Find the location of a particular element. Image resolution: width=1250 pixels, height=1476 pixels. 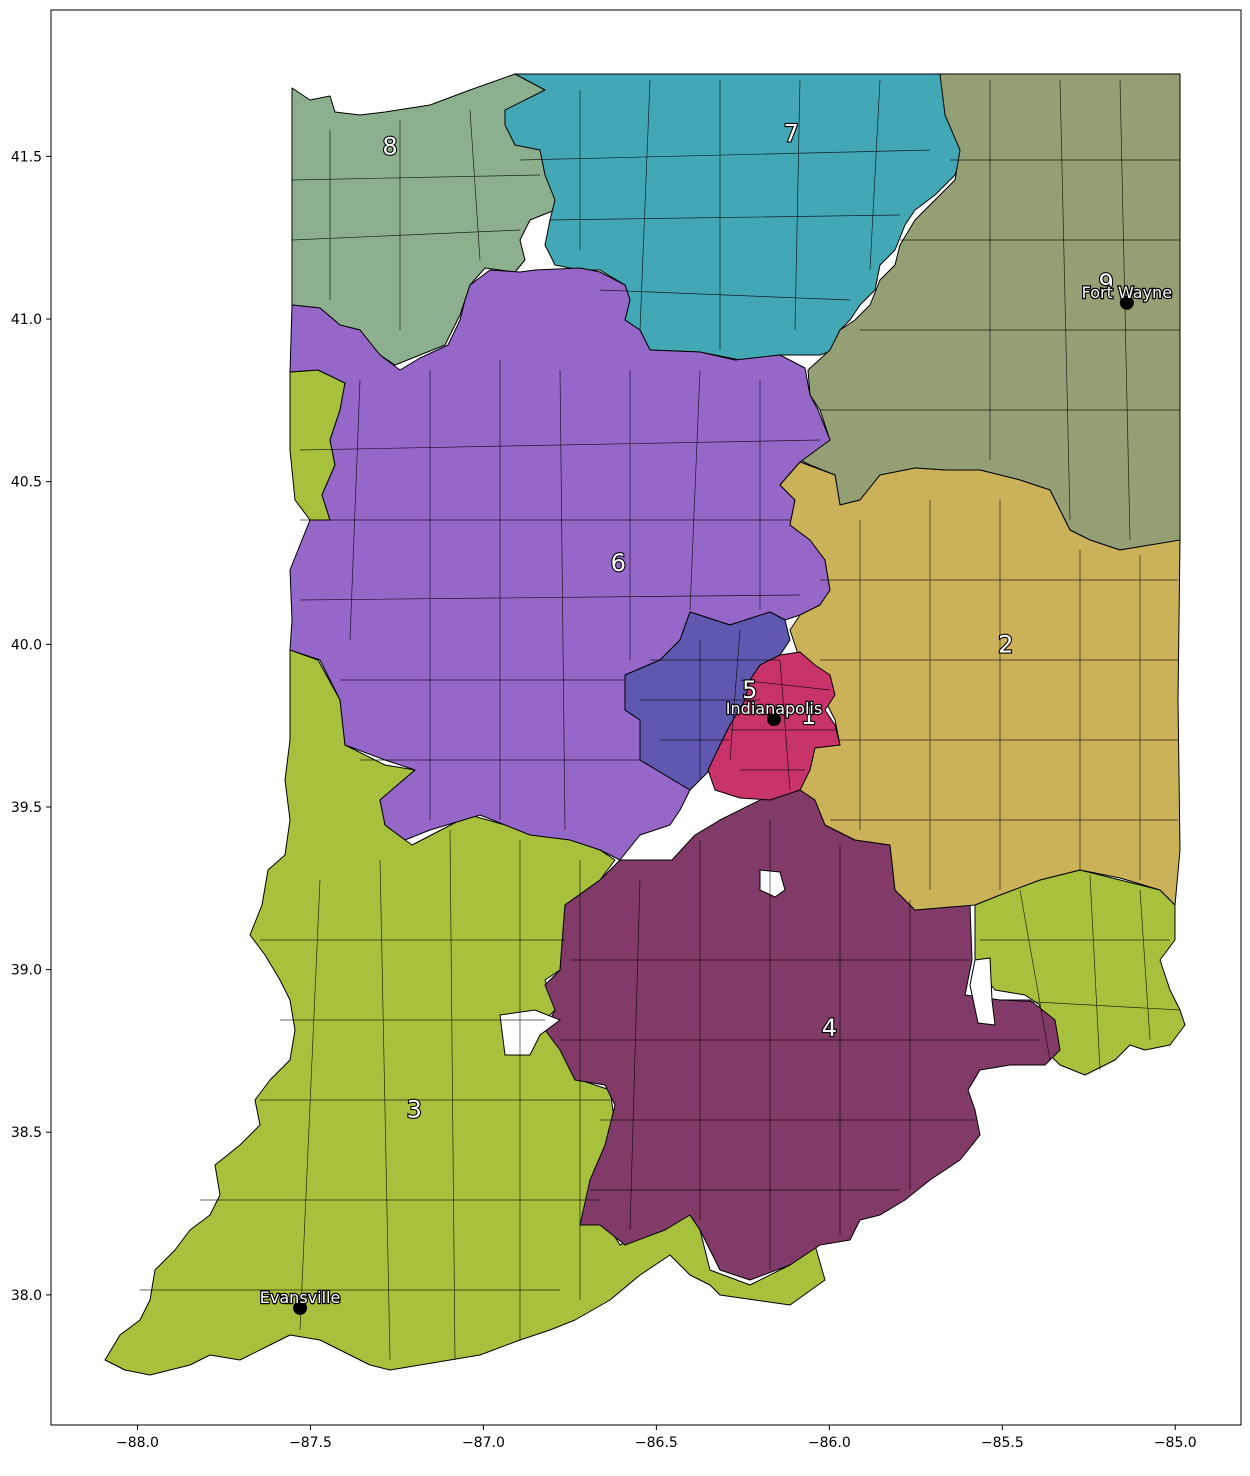

district-label-8: 8 is located at coordinates (389, 147).